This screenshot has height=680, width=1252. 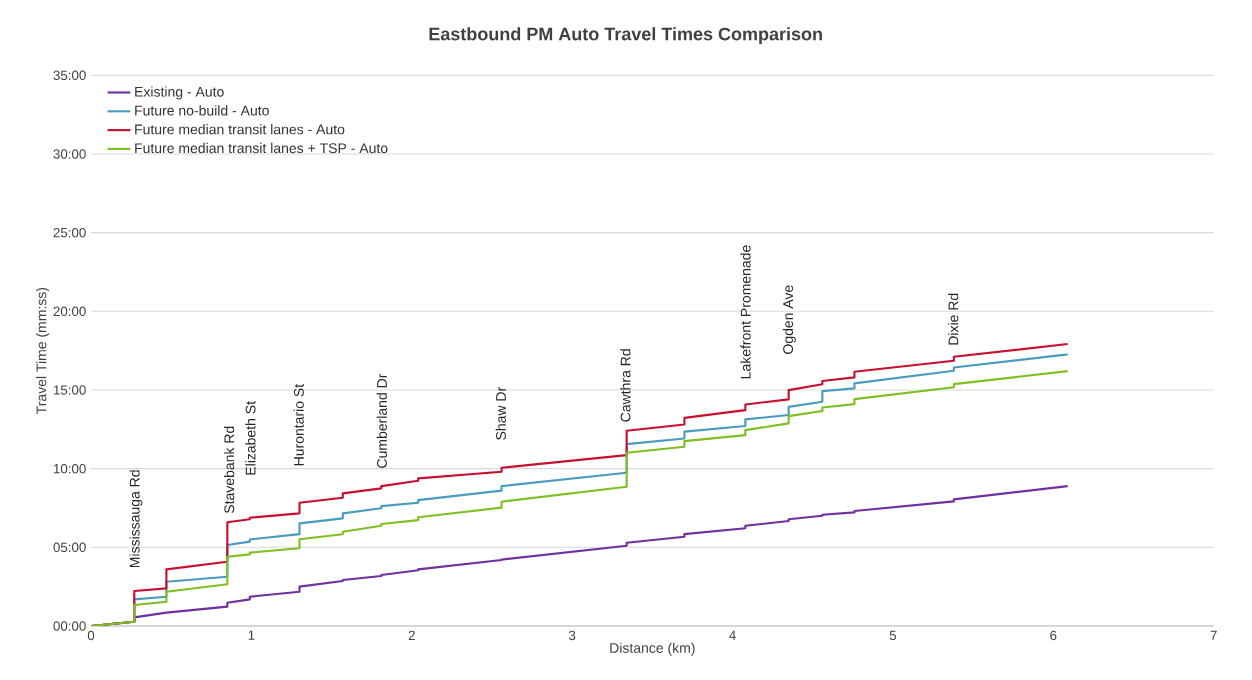 What do you see at coordinates (261, 148) in the screenshot?
I see `legend-label: Future median transit lanes + TSP - Auto` at bounding box center [261, 148].